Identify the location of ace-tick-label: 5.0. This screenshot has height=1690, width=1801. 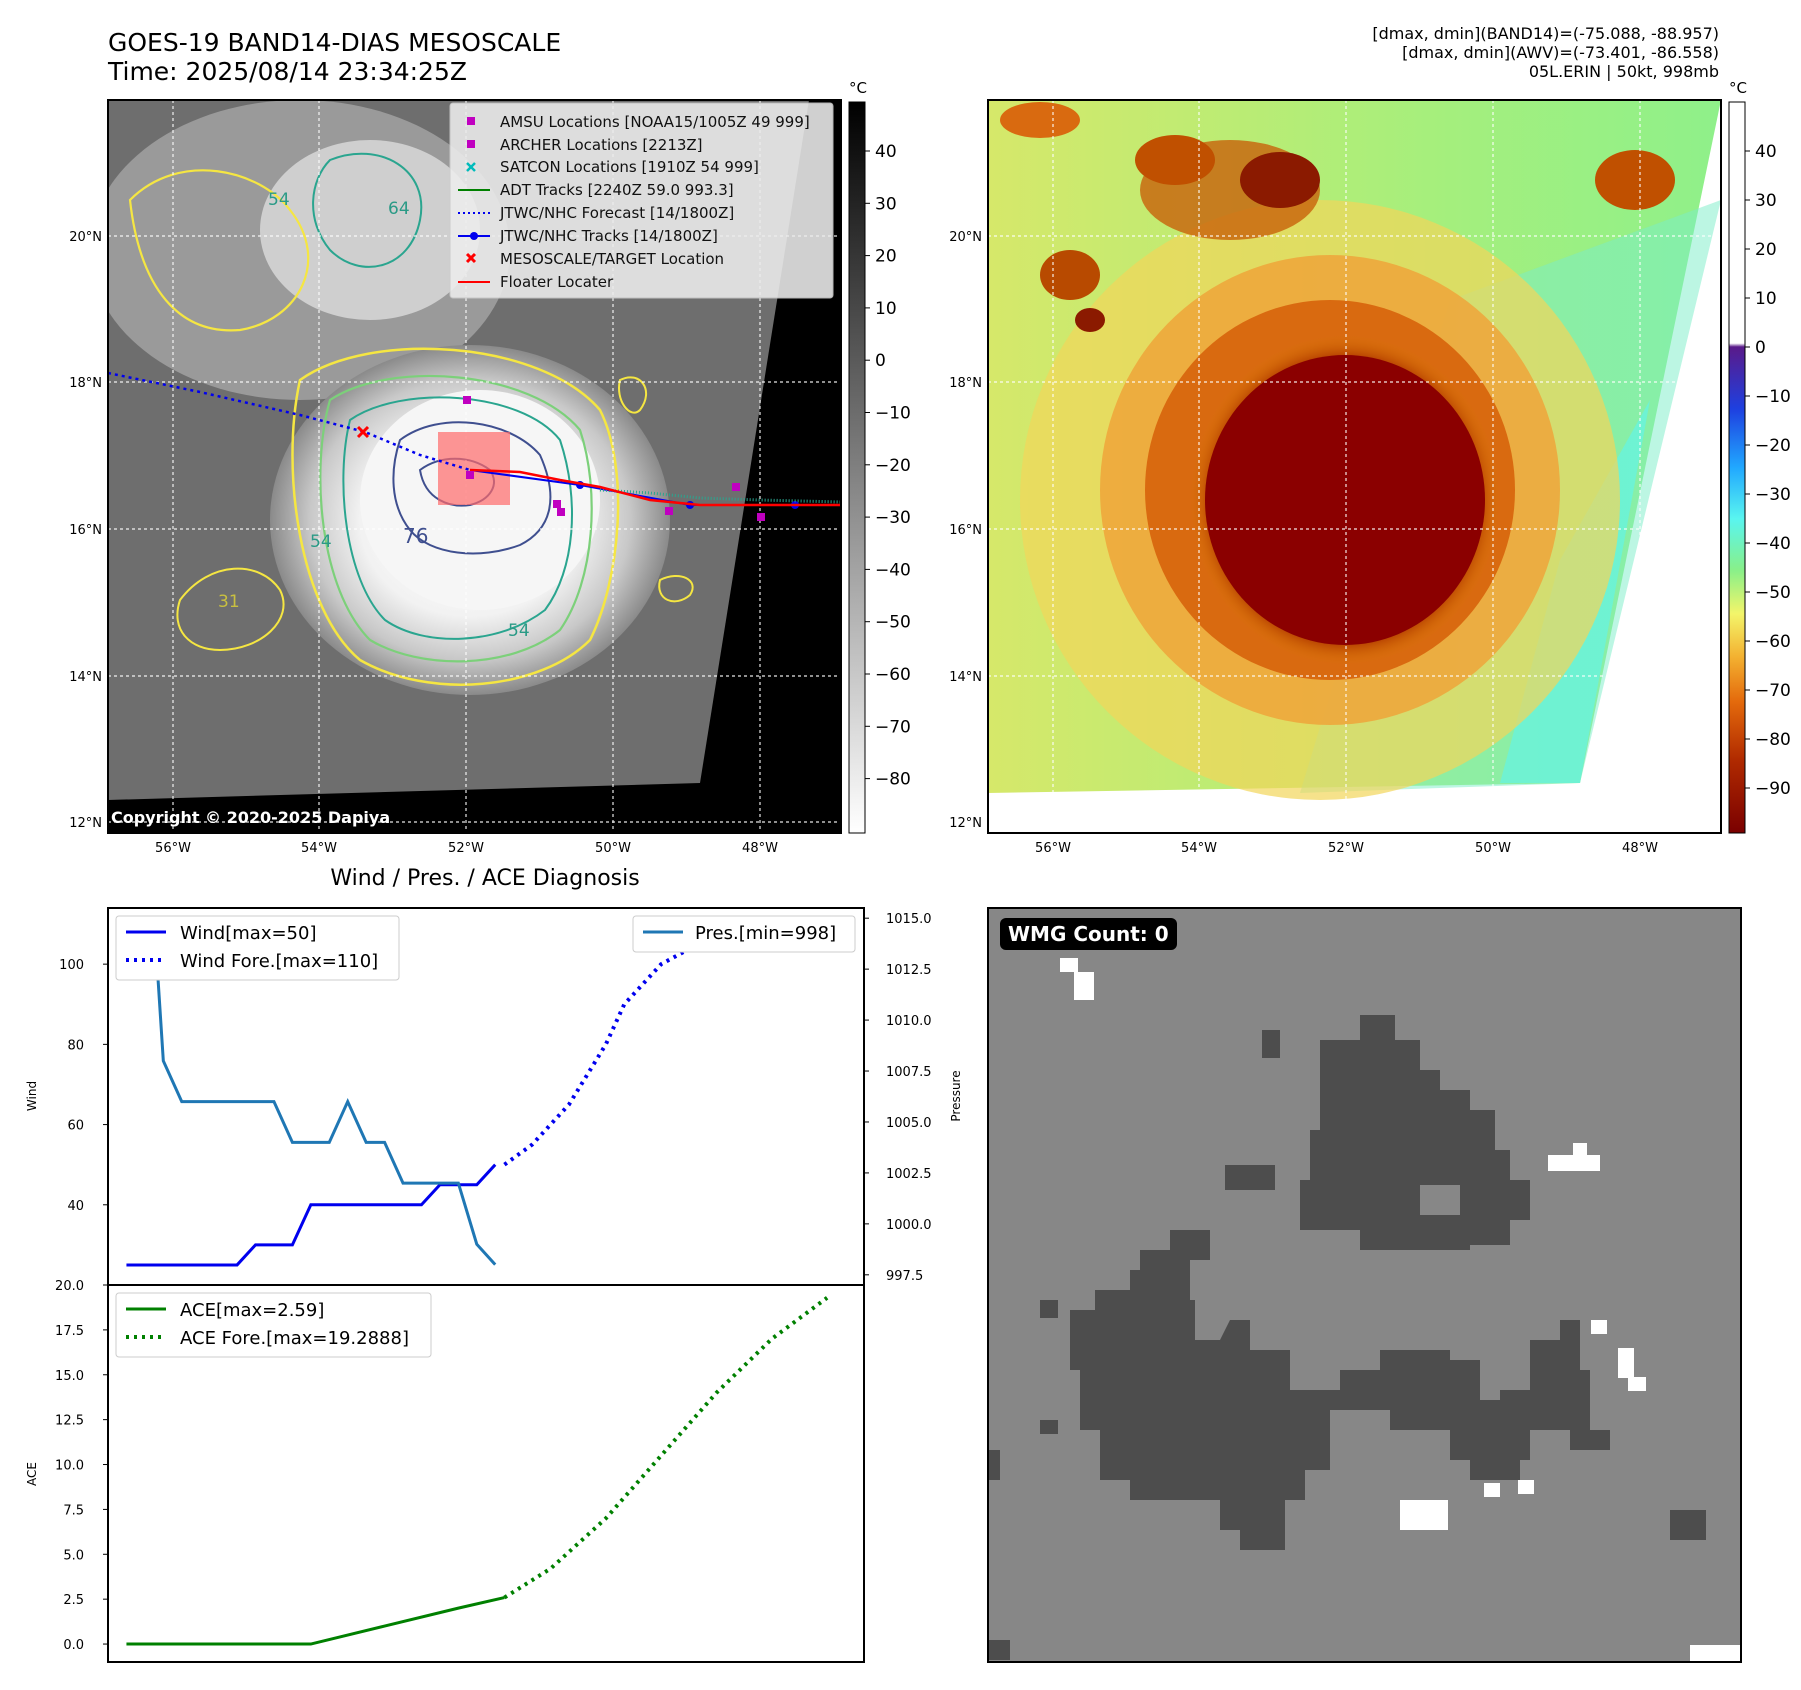
(73, 1555).